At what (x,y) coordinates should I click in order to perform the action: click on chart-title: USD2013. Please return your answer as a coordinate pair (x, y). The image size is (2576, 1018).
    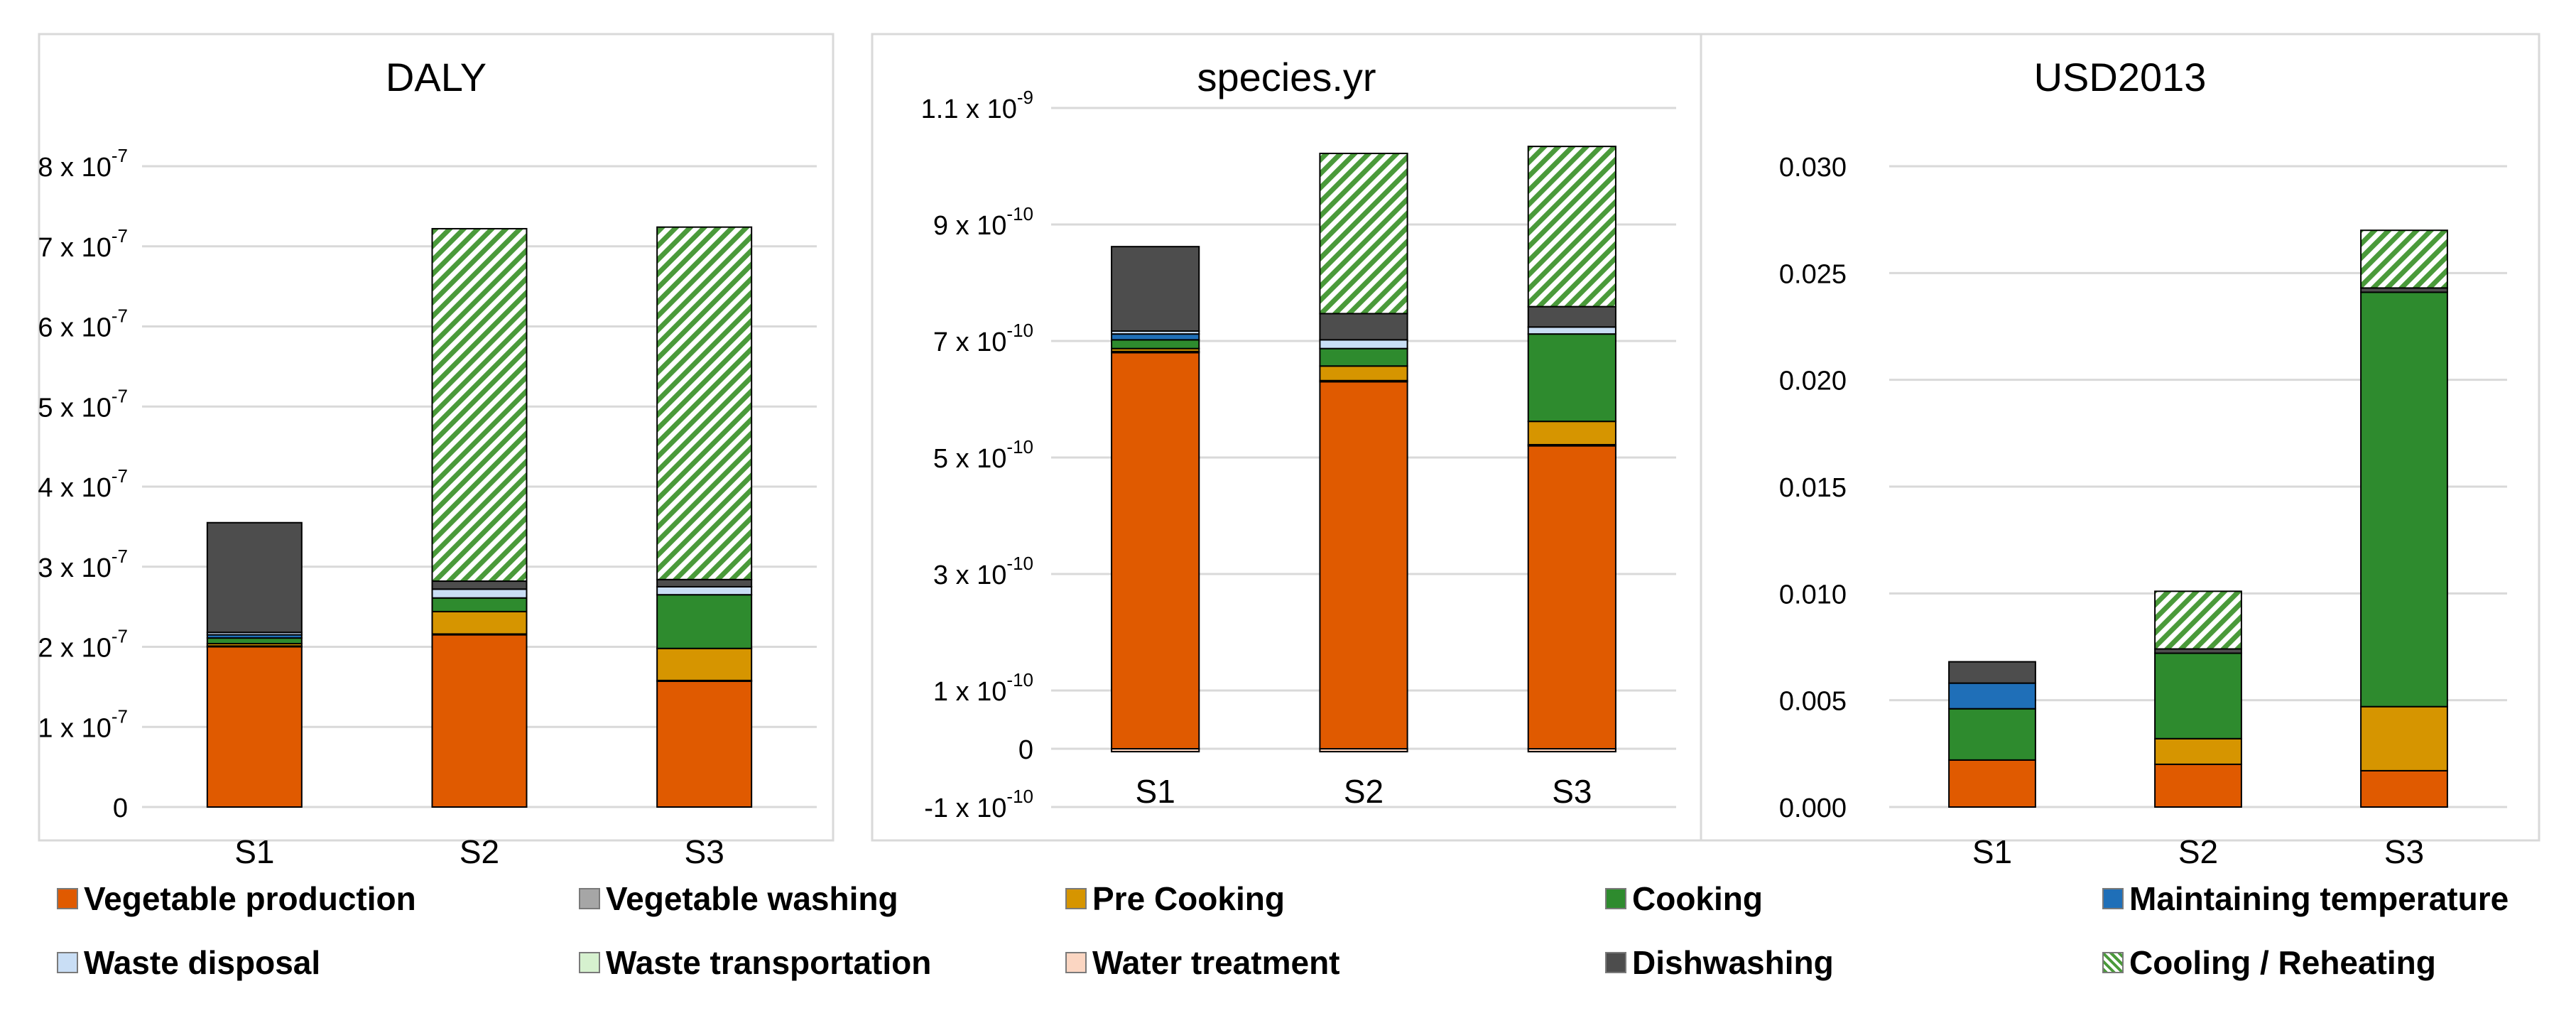
    Looking at the image, I should click on (2120, 77).